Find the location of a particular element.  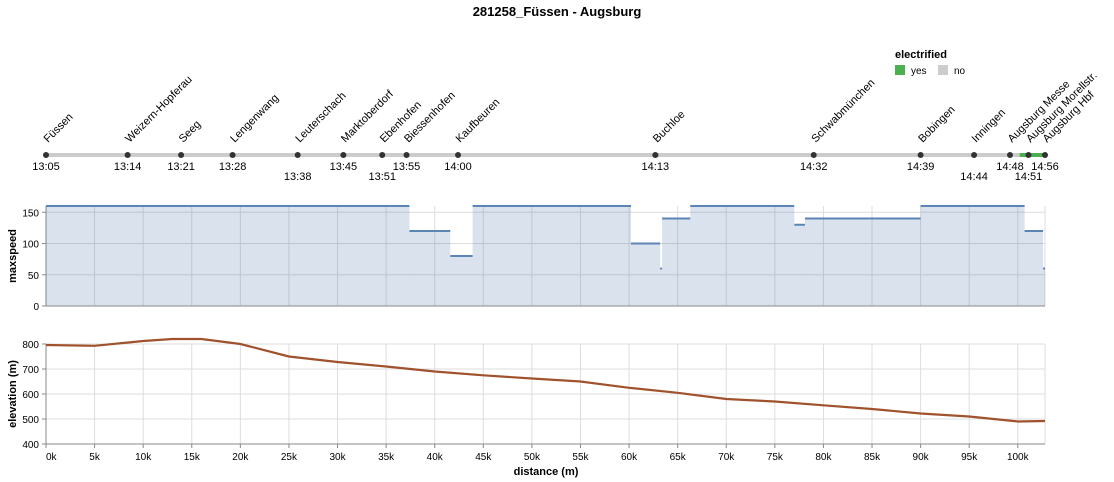

x-tick-label: 60k is located at coordinates (629, 457).